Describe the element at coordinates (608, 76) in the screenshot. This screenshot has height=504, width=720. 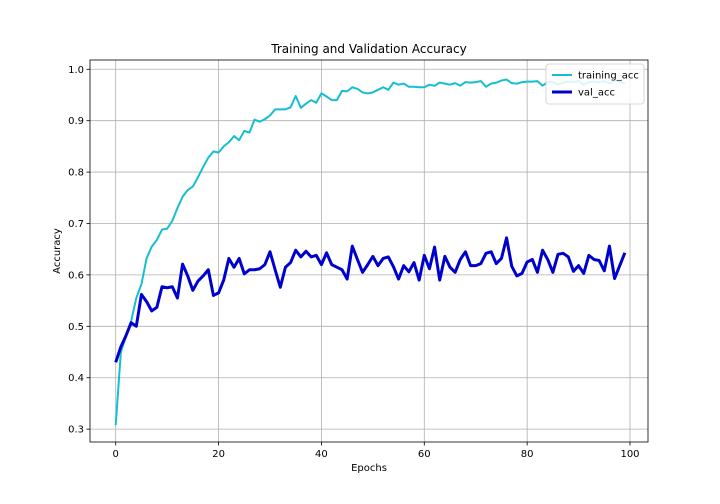
I see `training_acc-legend-label: training_acc` at that location.